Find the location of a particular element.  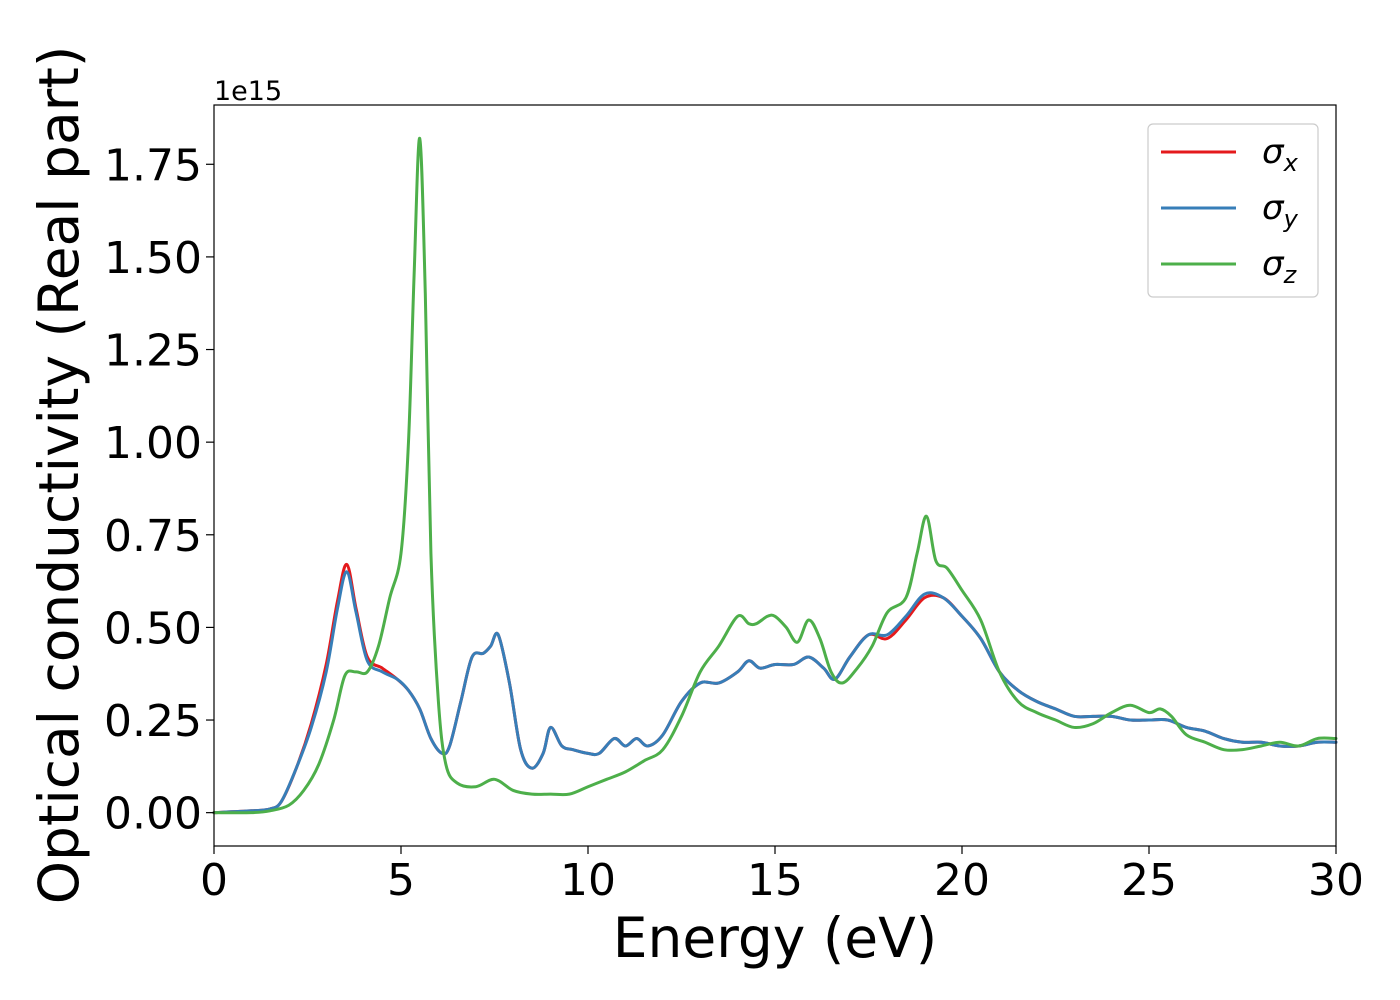

y-axis-title: Optical conductivity (Real part) is located at coordinates (59, 475).